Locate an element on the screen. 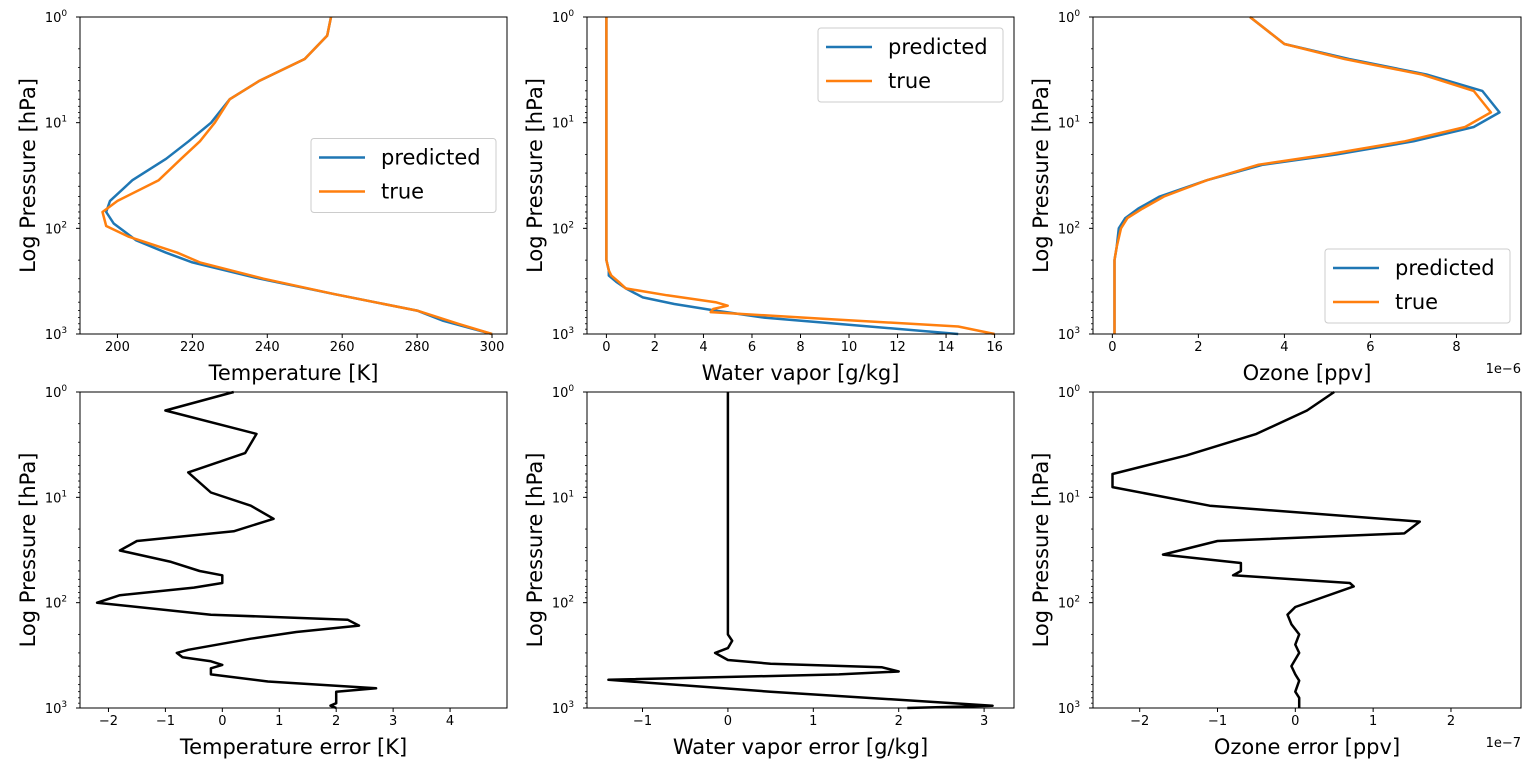 Image resolution: width=1536 pixels, height=763 pixels. x-tick-label: 200 is located at coordinates (117, 347).